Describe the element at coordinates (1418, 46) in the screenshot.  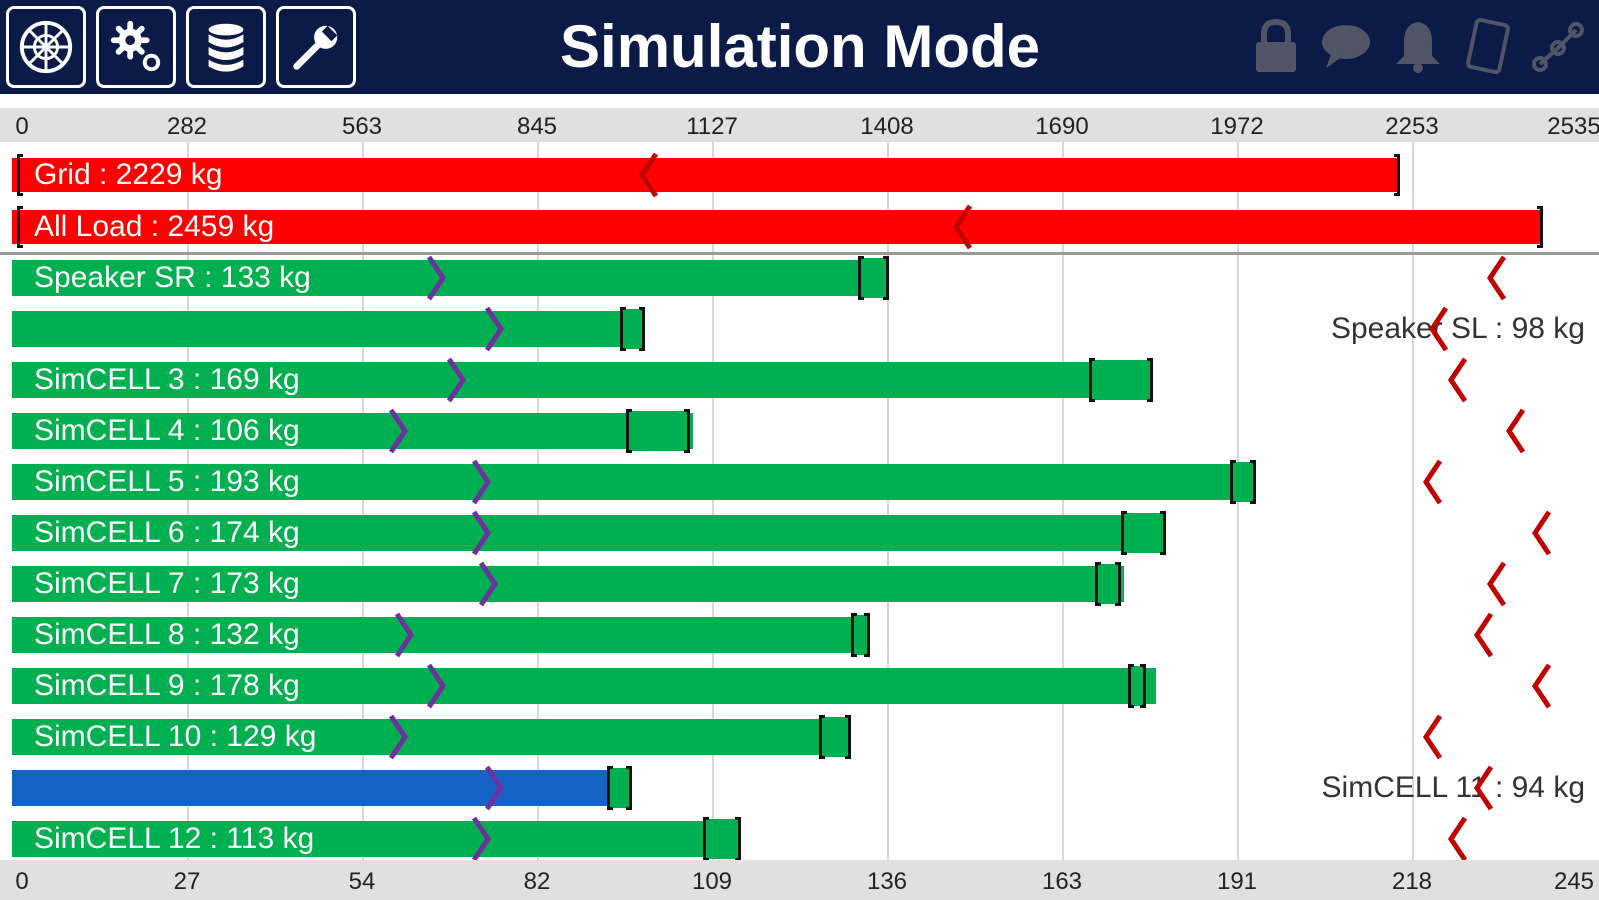
I see `bell-icon` at that location.